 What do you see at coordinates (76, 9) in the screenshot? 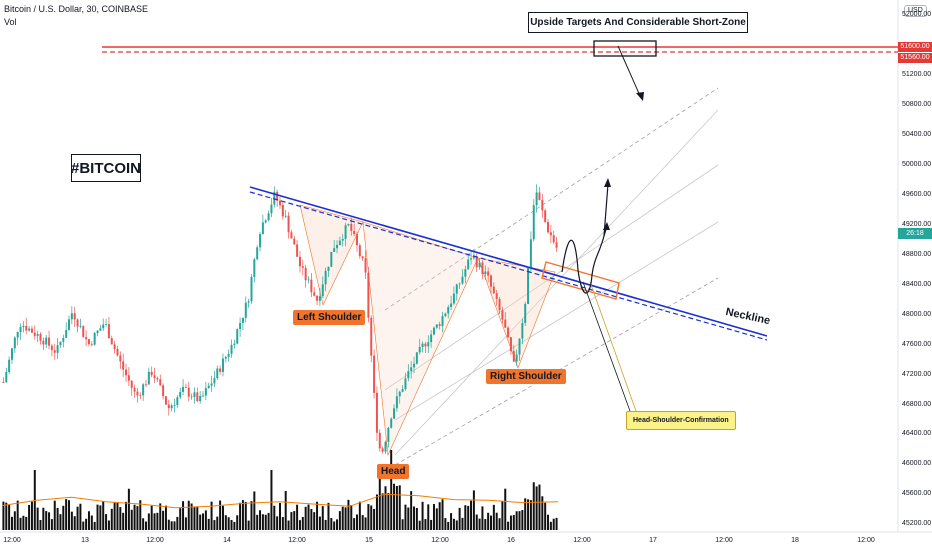
I see `symbol-title: Bitcoin / U.S. Dollar, 30, COINBASE` at bounding box center [76, 9].